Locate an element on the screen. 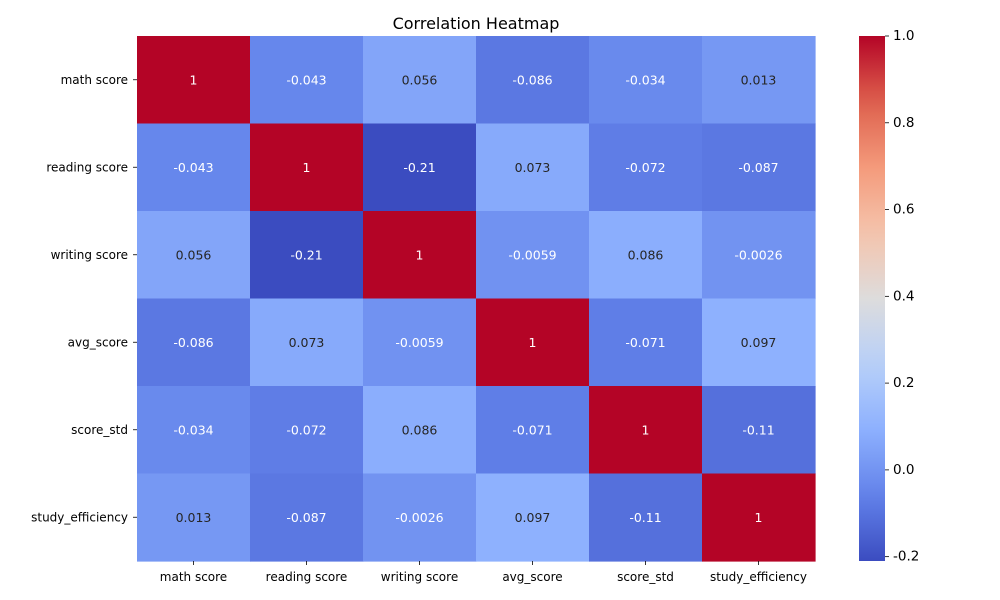  colorbar-tick-label: 0.8 is located at coordinates (903, 123).